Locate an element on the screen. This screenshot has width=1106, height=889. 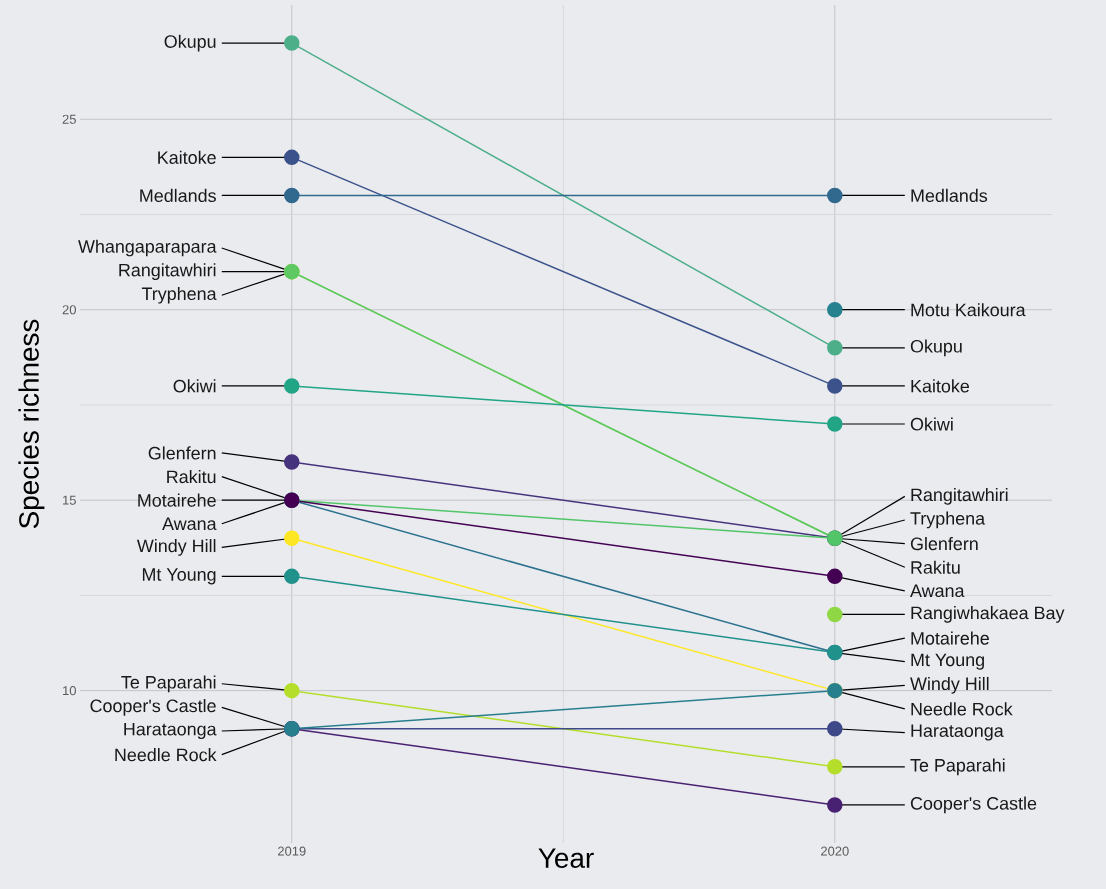
y-tick-label: 10 is located at coordinates (69, 691).